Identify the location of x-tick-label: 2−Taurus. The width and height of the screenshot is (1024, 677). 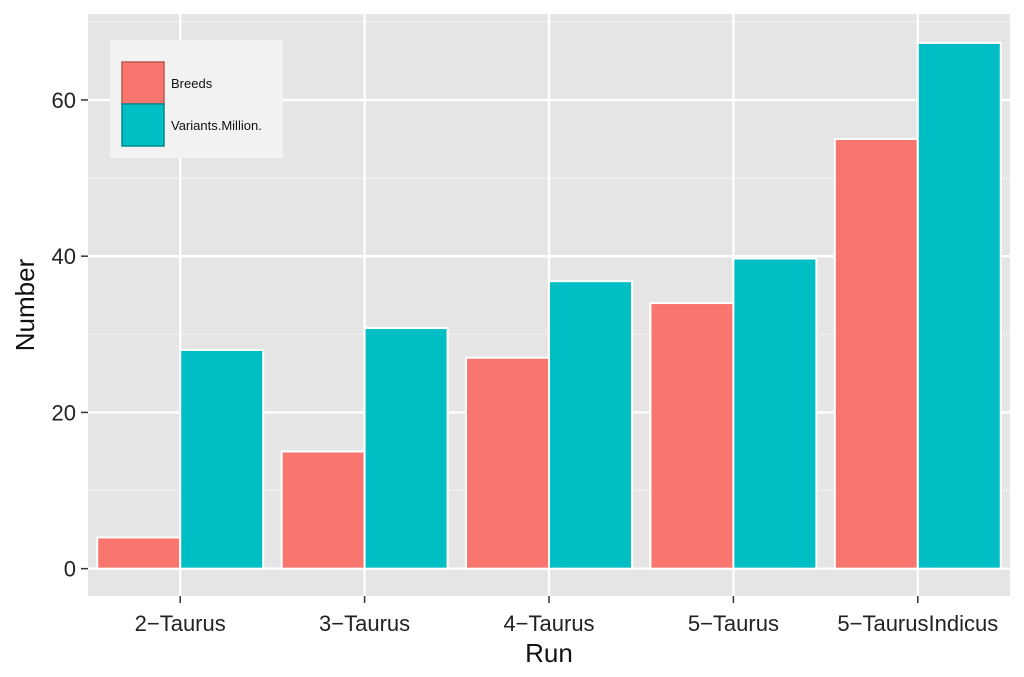
(180, 623).